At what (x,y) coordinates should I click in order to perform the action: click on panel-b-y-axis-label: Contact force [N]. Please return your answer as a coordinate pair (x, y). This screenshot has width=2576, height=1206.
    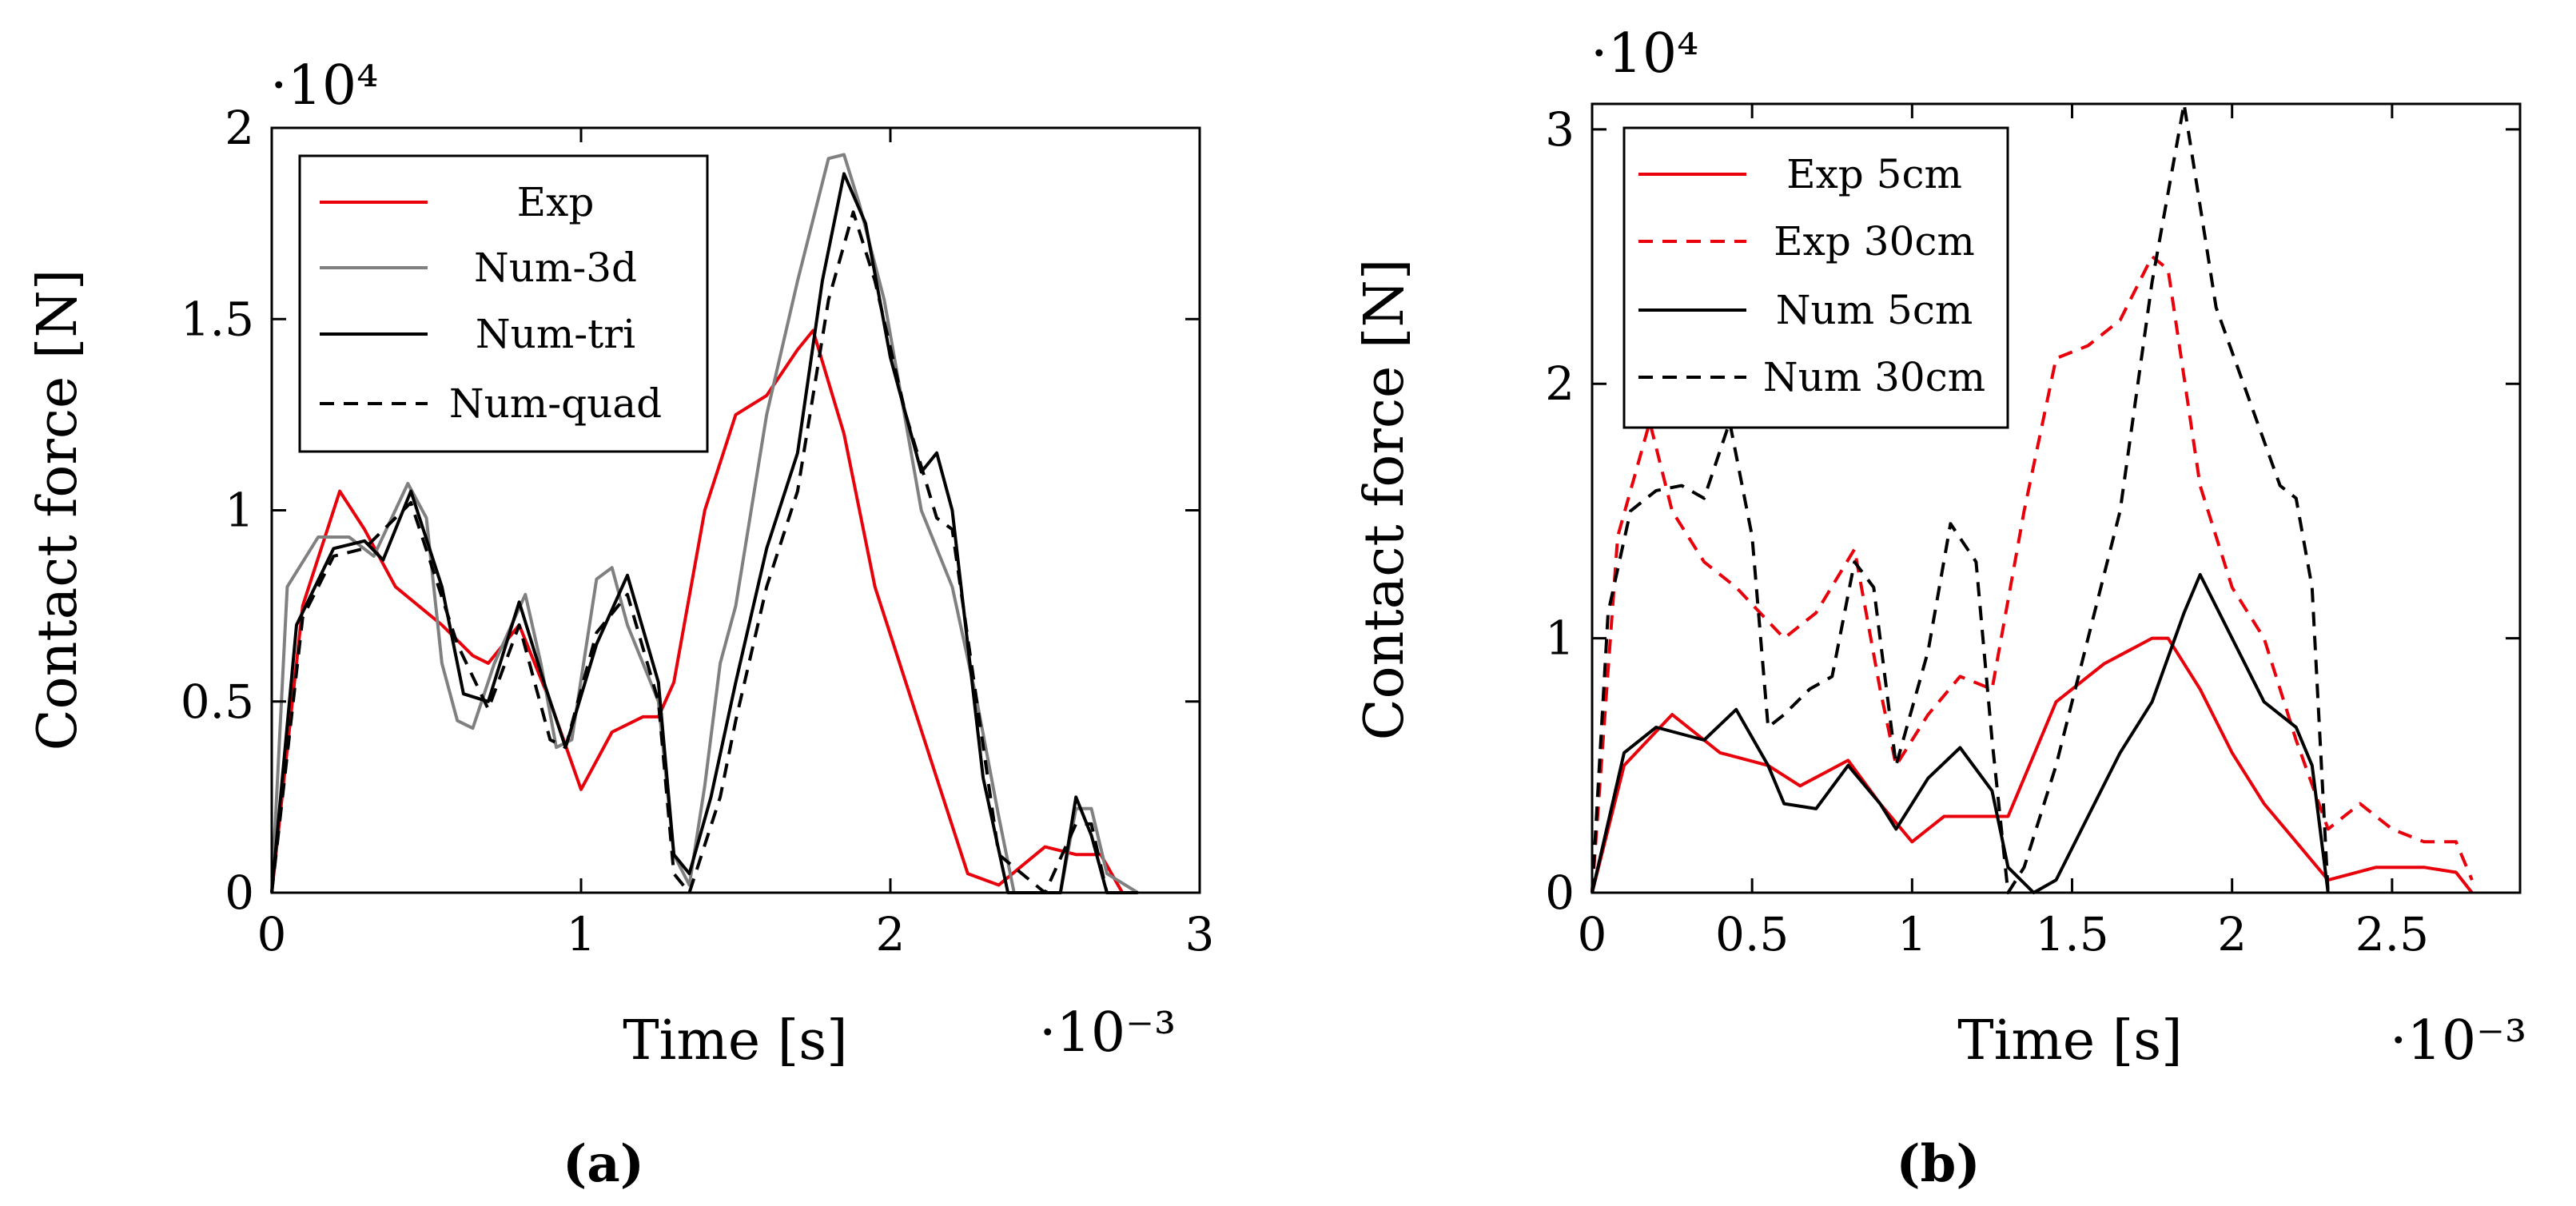
    Looking at the image, I should click on (1384, 500).